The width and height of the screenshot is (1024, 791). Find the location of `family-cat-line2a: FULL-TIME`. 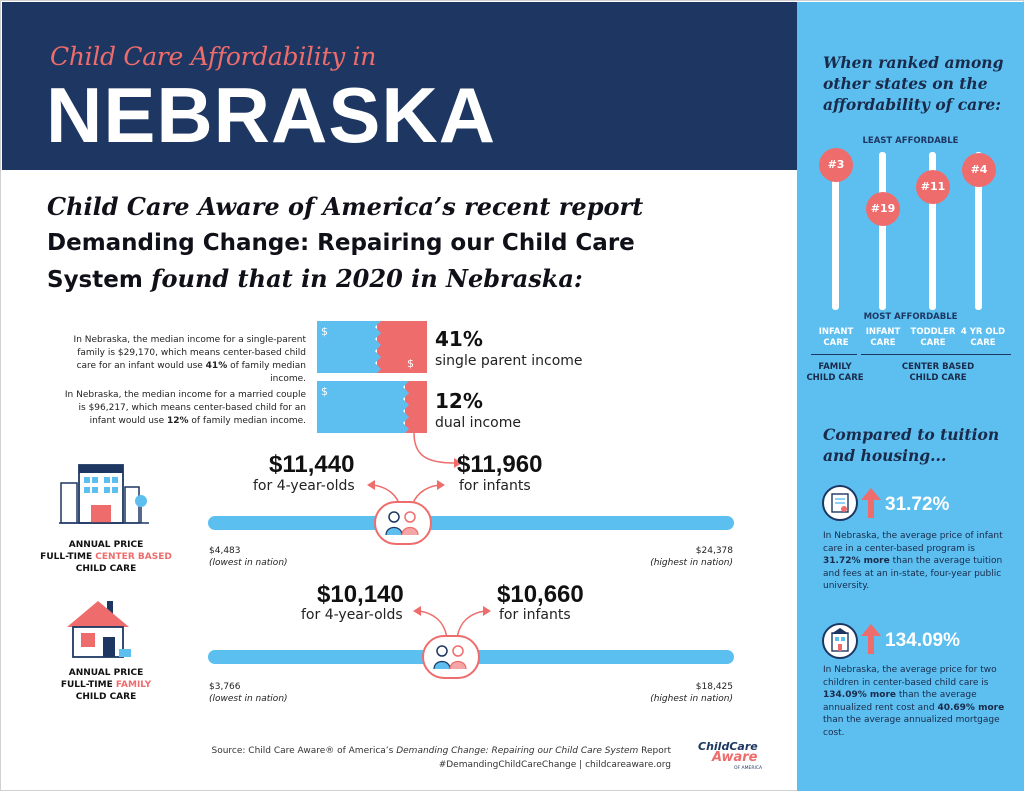

family-cat-line2a: FULL-TIME is located at coordinates (88, 685).